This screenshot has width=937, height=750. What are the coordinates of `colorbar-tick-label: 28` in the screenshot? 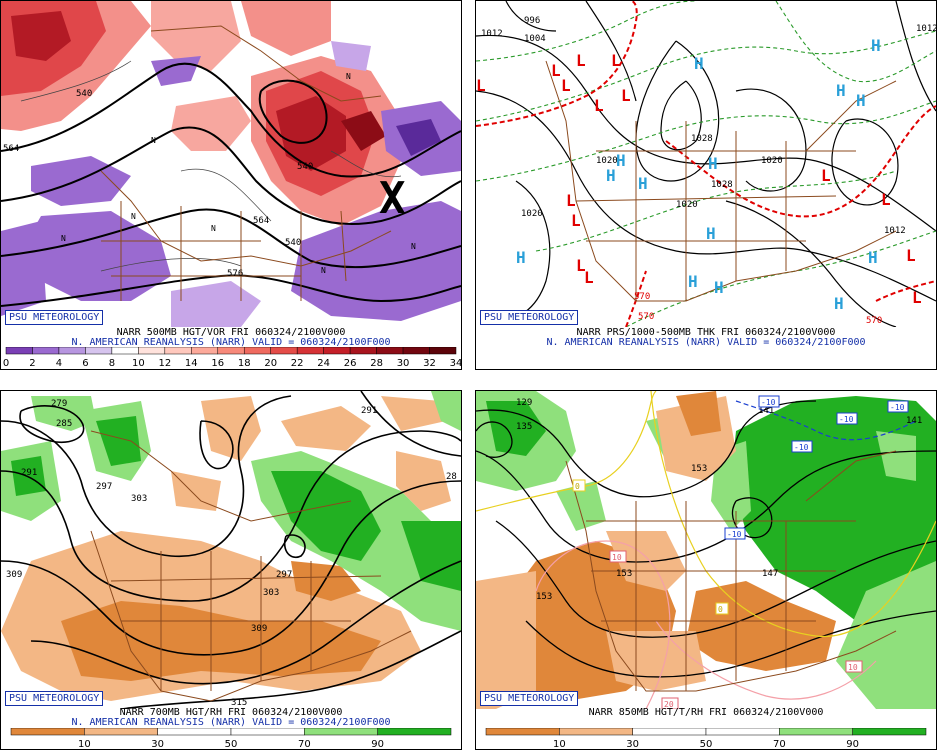 It's located at (376, 363).